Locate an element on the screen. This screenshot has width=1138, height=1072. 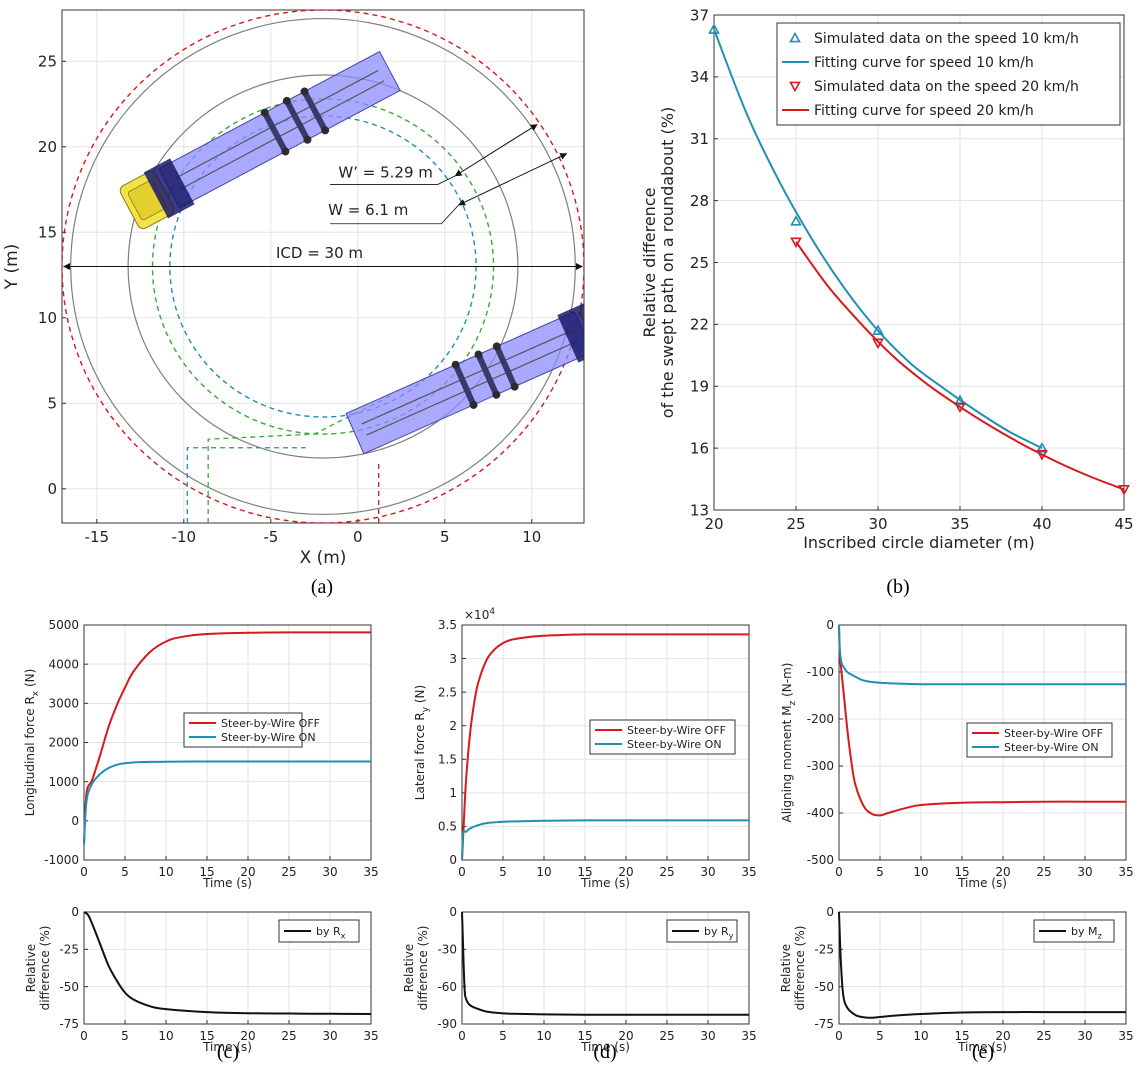
annotation-w: W = 6.1 m is located at coordinates (368, 210).